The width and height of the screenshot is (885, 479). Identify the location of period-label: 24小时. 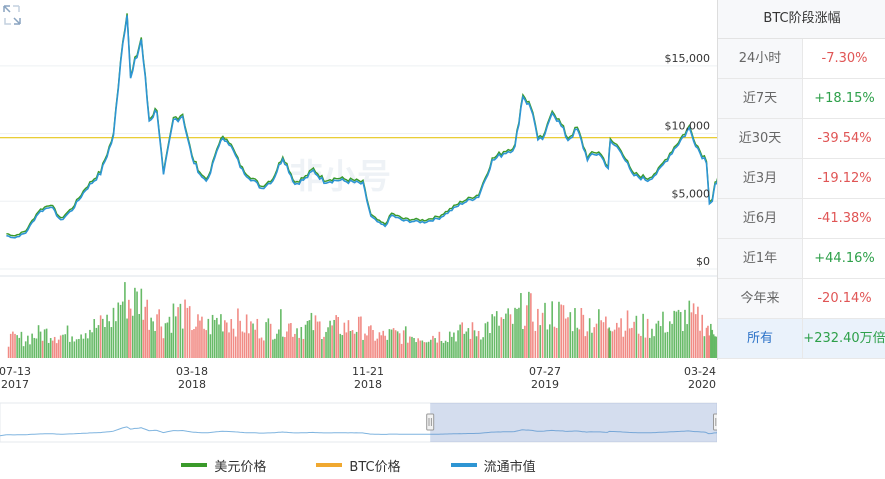
(760, 58).